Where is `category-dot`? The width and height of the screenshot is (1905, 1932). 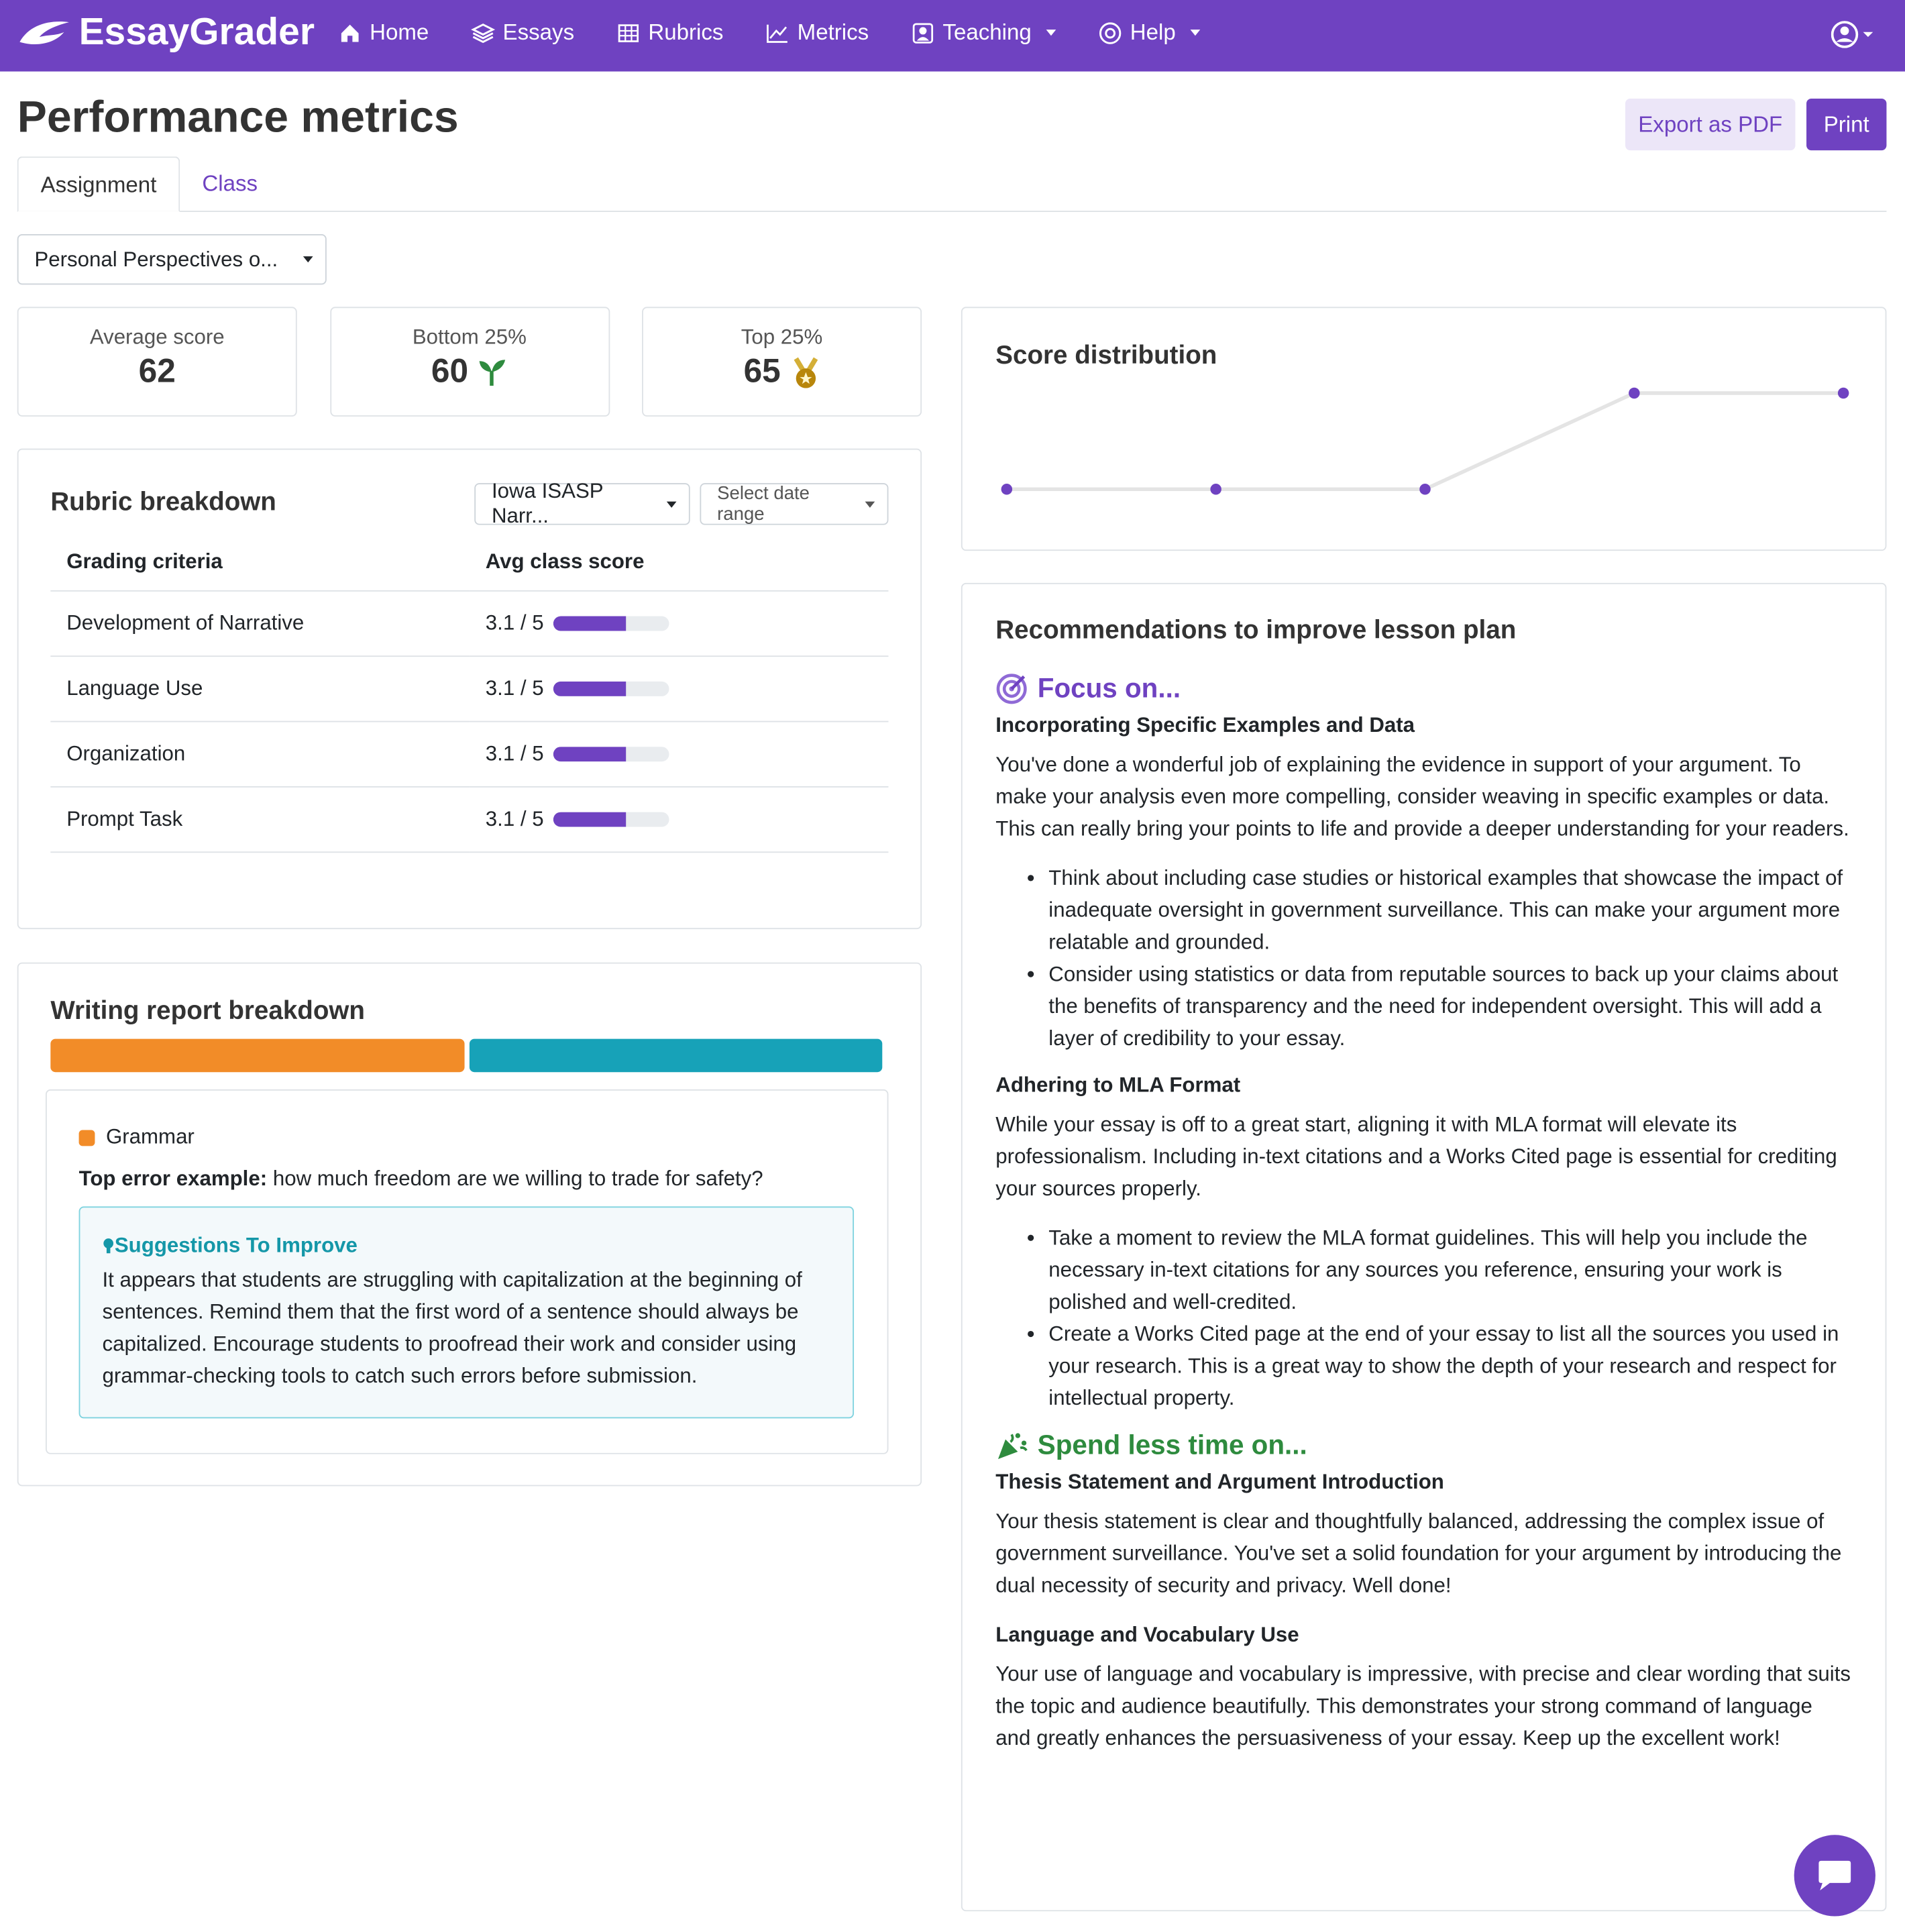 category-dot is located at coordinates (87, 1137).